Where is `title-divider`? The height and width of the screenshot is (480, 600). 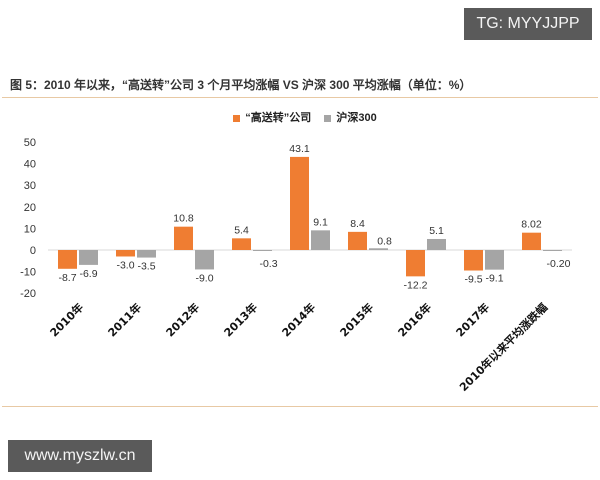 title-divider is located at coordinates (300, 97).